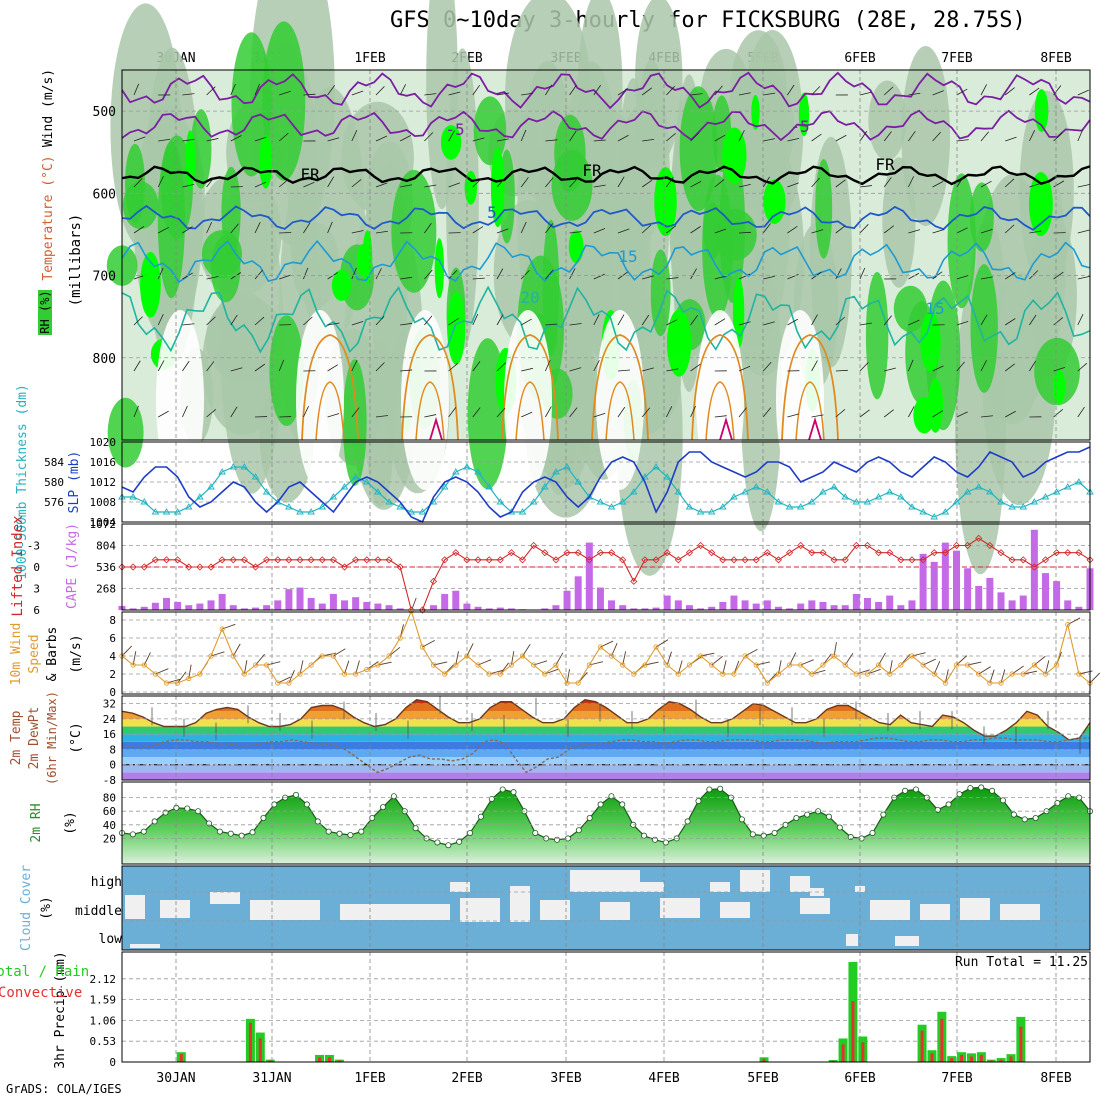 This screenshot has height=1100, width=1100. I want to click on precip-frame-frame, so click(606, 1007).